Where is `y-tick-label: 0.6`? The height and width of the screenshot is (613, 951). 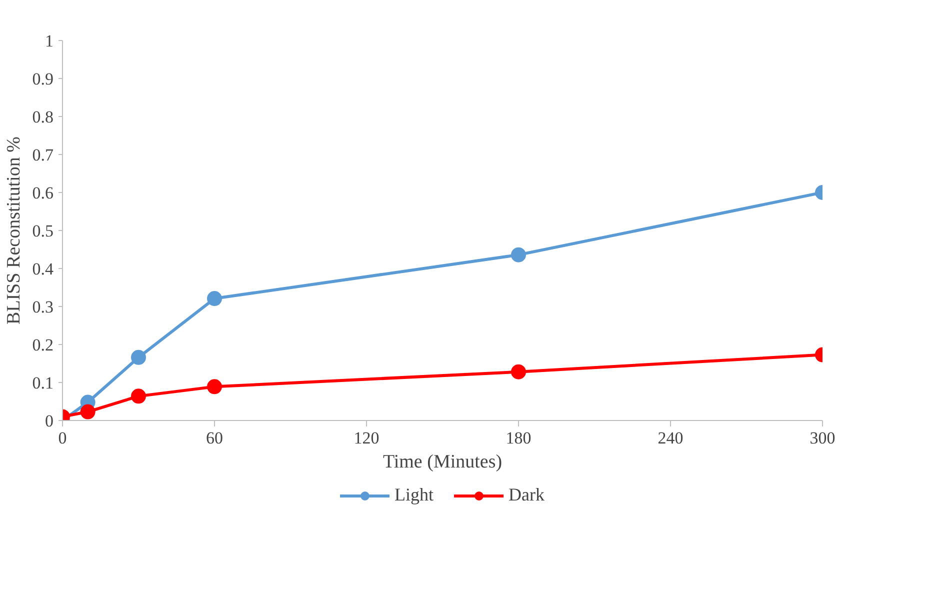 y-tick-label: 0.6 is located at coordinates (43, 193).